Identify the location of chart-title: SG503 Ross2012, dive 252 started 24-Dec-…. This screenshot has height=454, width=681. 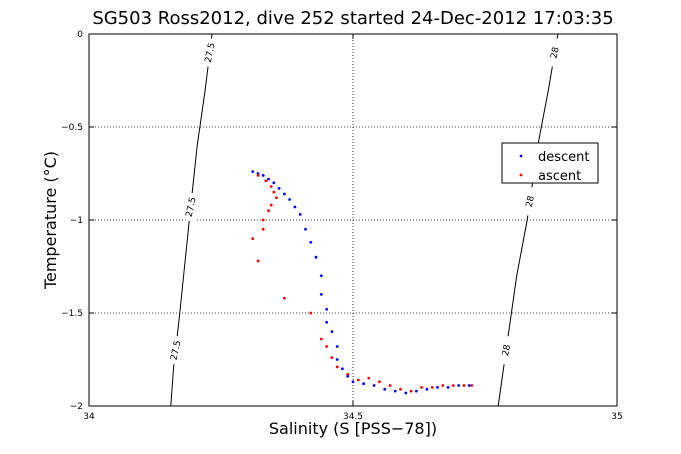
(352, 18).